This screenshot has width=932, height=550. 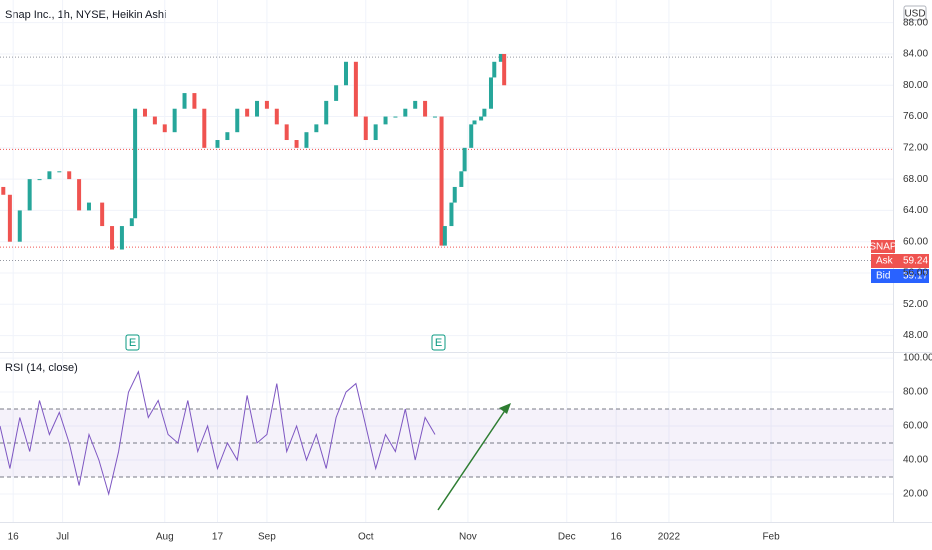 I want to click on x-tick-label: Oct, so click(x=366, y=537).